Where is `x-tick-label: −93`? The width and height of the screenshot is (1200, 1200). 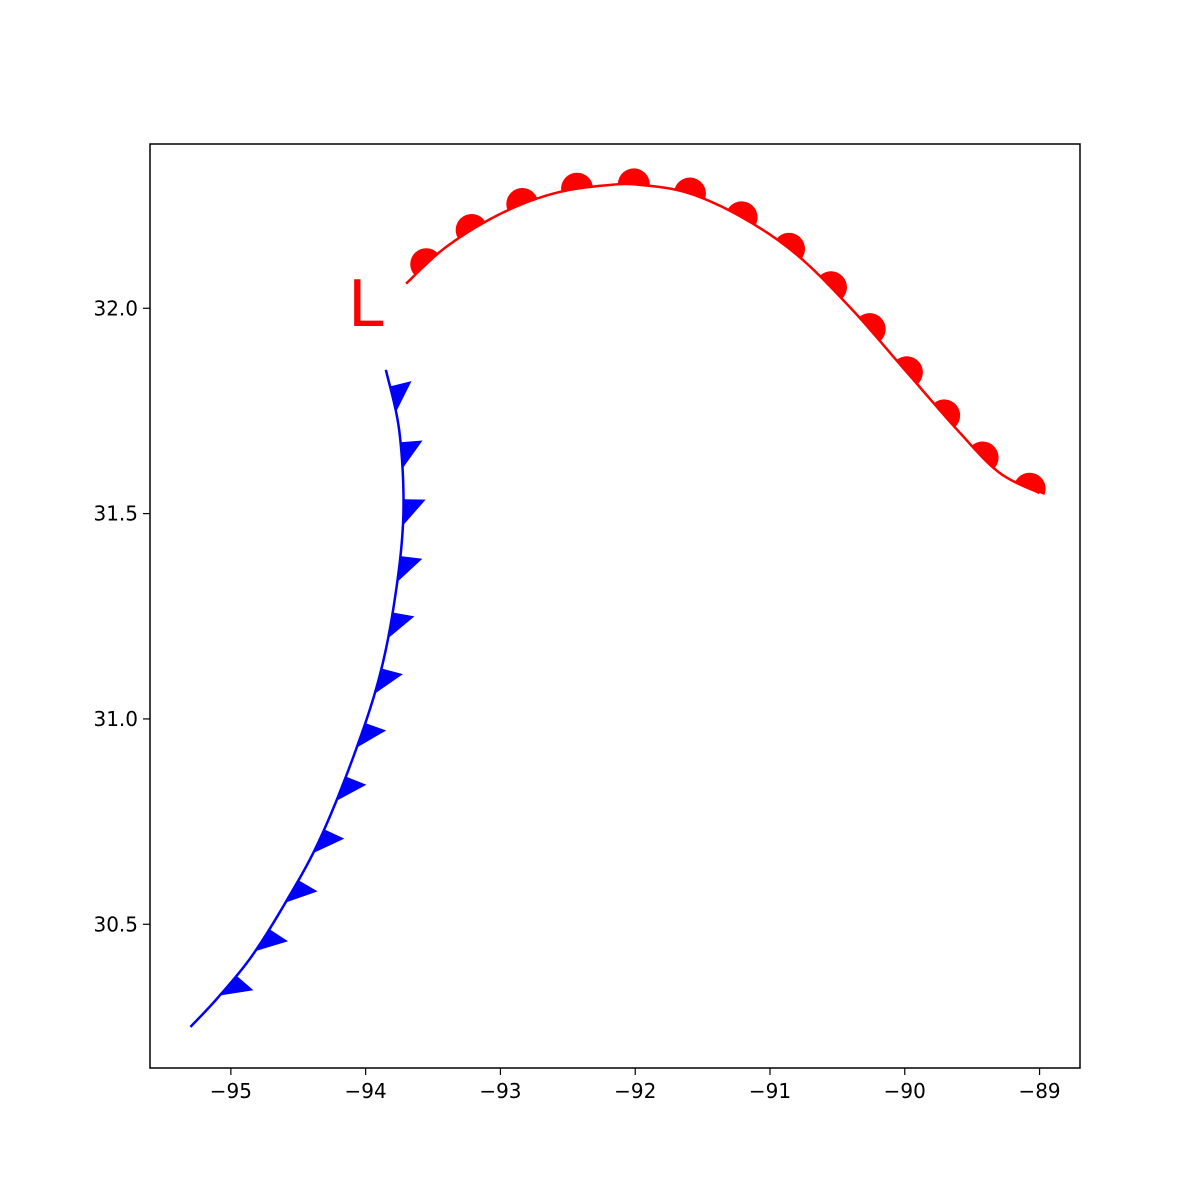
x-tick-label: −93 is located at coordinates (500, 1091).